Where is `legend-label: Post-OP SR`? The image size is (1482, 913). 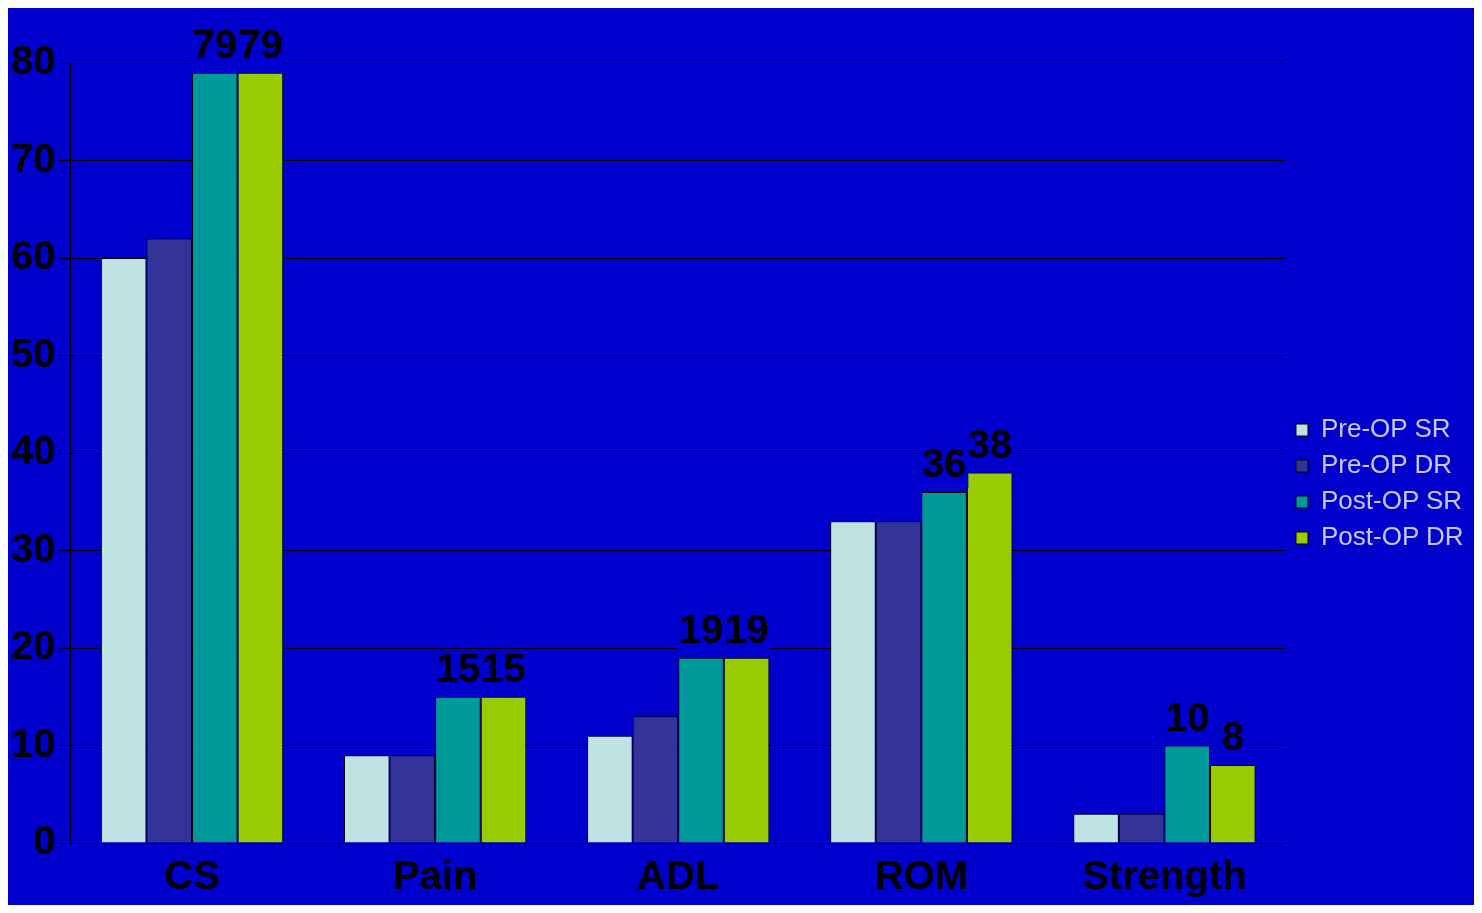
legend-label: Post-OP SR is located at coordinates (1391, 500).